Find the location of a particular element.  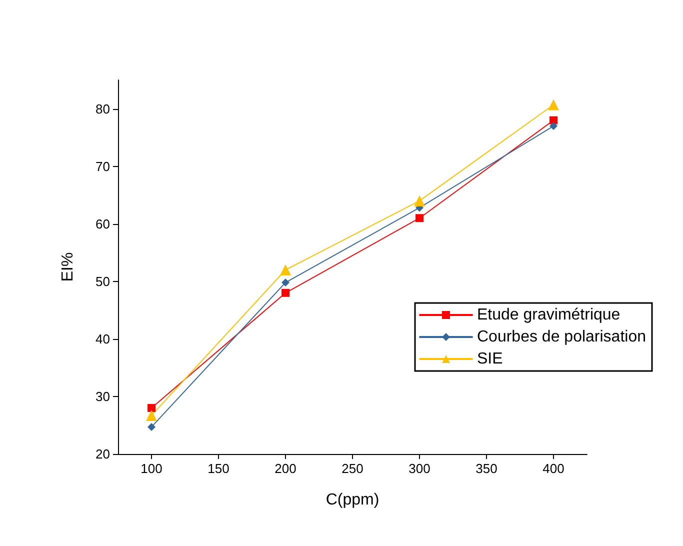

y-tick-label: 20 is located at coordinates (103, 454).